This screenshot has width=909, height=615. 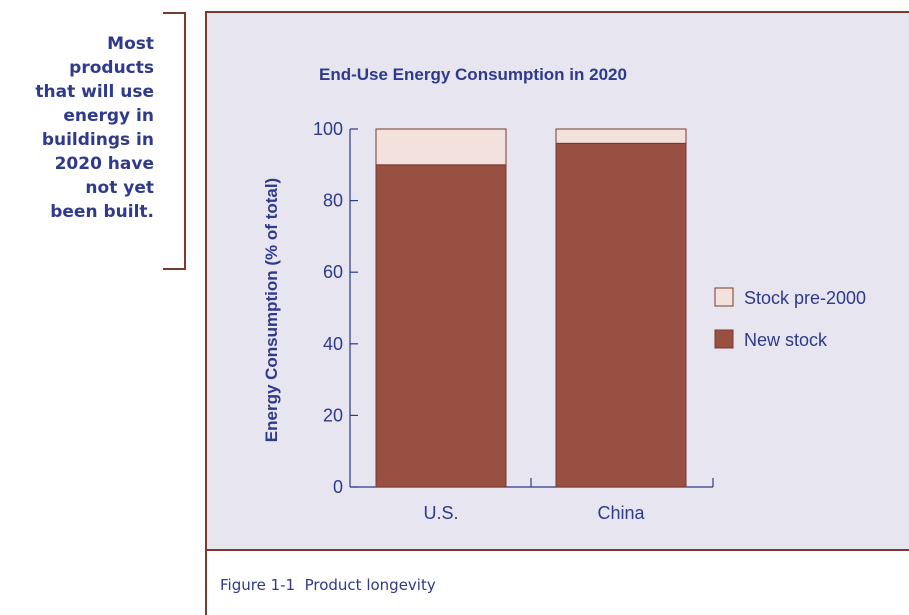 I want to click on pull-quote-line: not yet, so click(x=119, y=188).